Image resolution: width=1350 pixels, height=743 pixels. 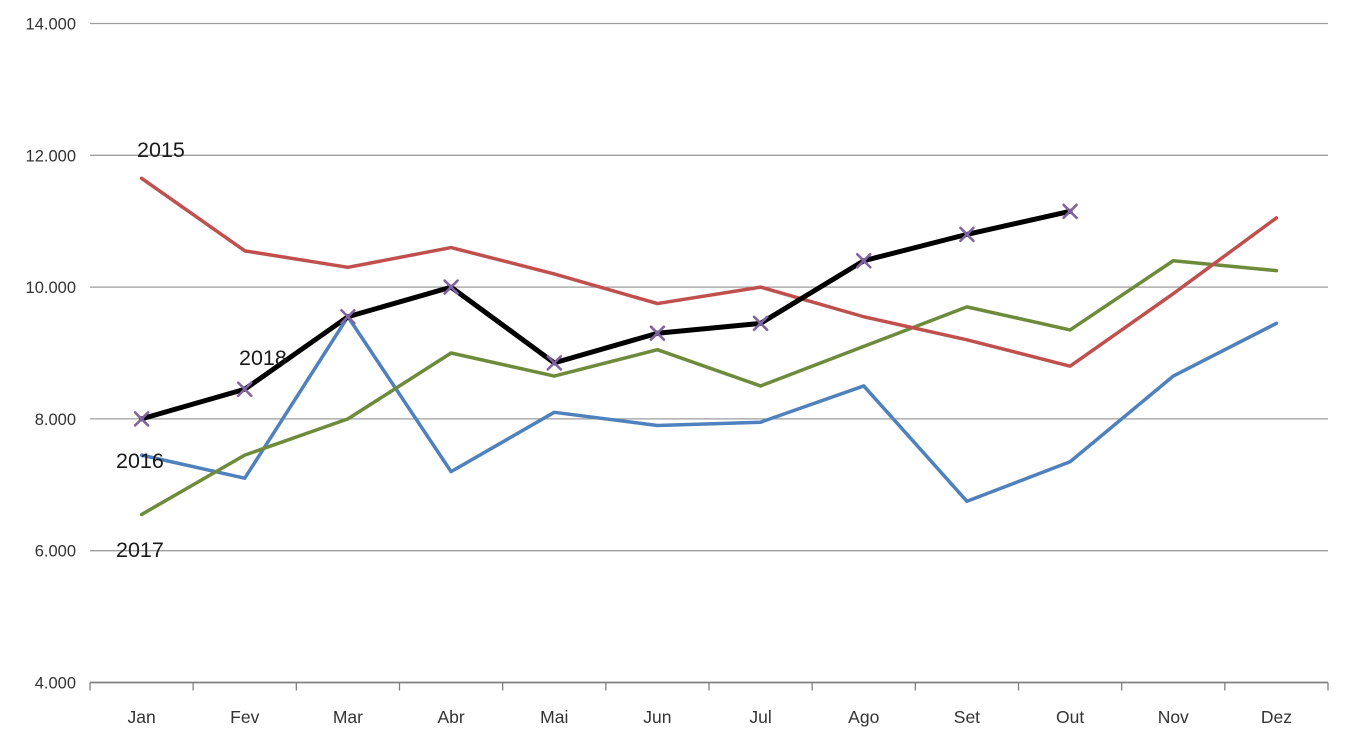 What do you see at coordinates (967, 717) in the screenshot?
I see `x-tick-label: Set` at bounding box center [967, 717].